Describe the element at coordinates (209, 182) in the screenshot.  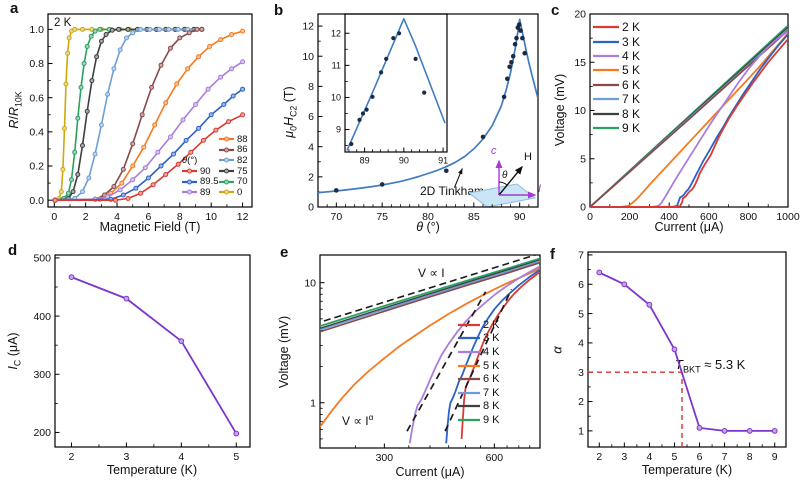
I see `legend-label: 89.5` at that location.